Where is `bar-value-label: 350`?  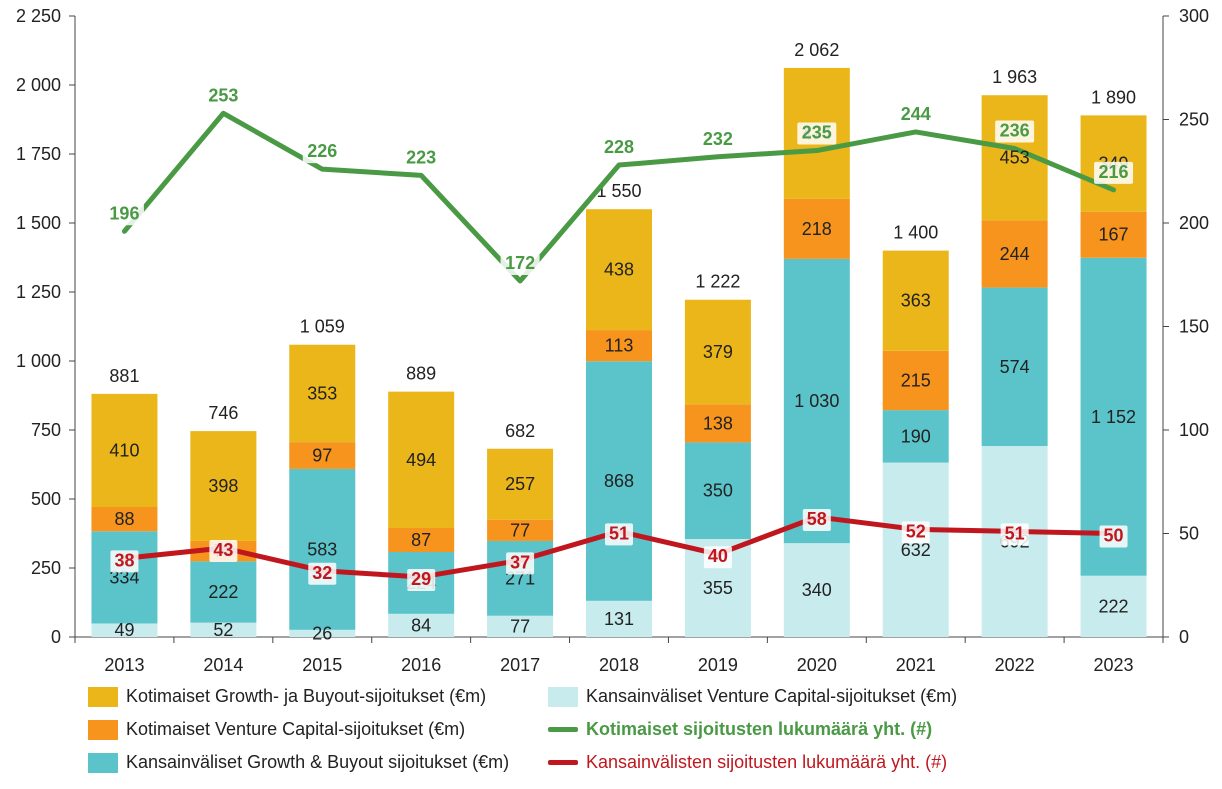 bar-value-label: 350 is located at coordinates (718, 491).